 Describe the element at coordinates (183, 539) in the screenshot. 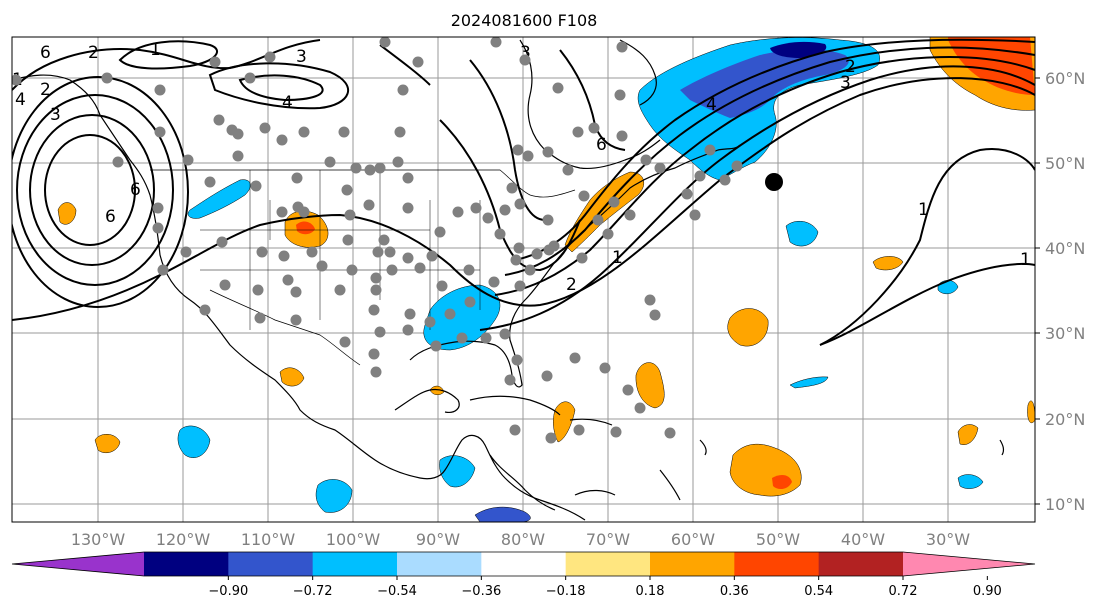

I see `lon-label: 120°W` at that location.